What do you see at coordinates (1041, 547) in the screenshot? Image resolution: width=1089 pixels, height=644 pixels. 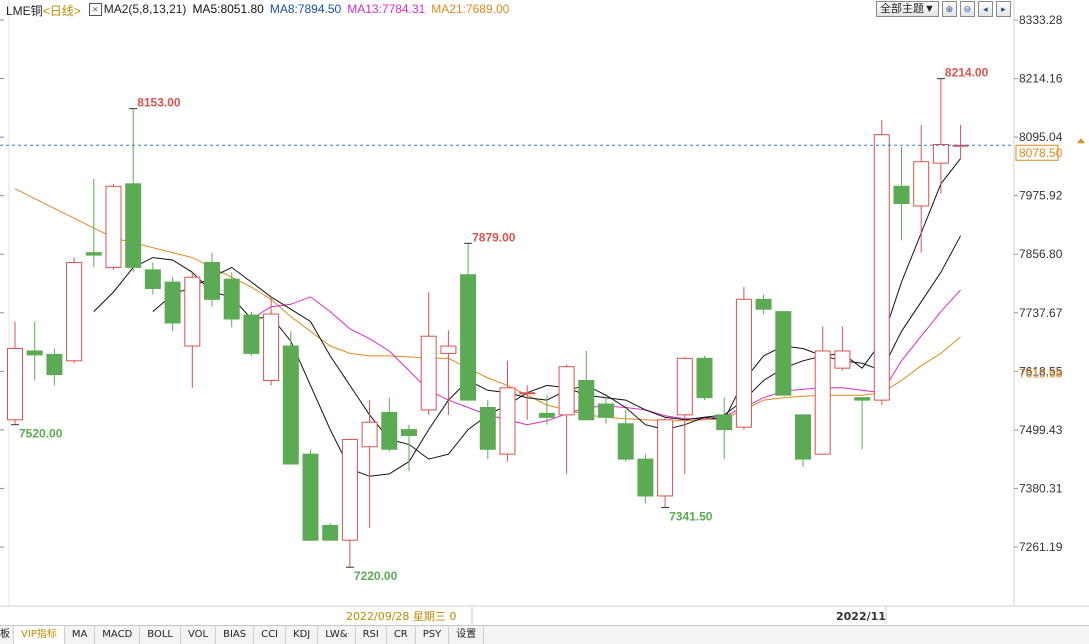 I see `y-tick-label: 7261.19` at bounding box center [1041, 547].